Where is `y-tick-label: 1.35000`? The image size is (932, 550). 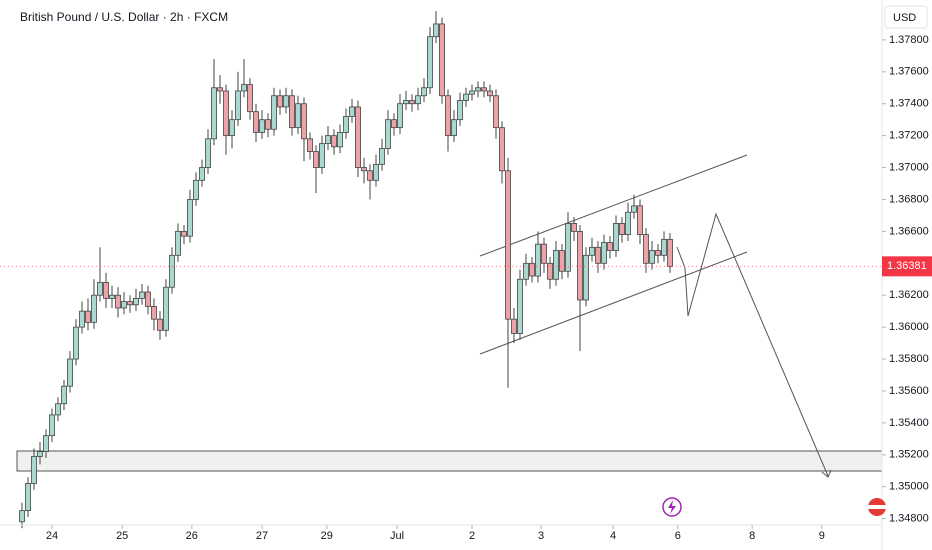
y-tick-label: 1.35000 is located at coordinates (909, 487).